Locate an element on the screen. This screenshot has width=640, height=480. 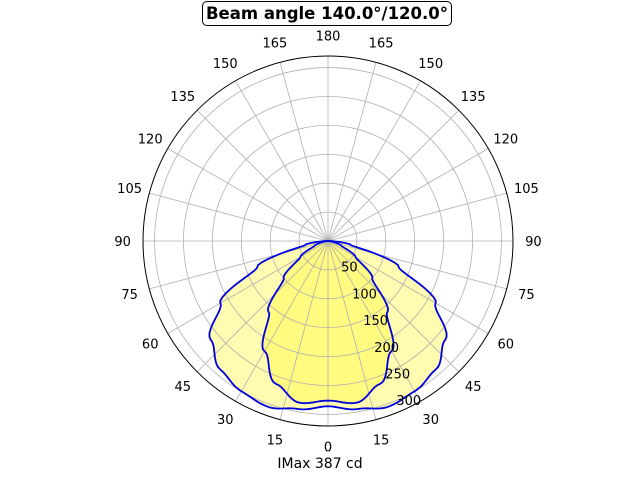
chart-title: Beam angle 140.0°/120.0° is located at coordinates (327, 13).